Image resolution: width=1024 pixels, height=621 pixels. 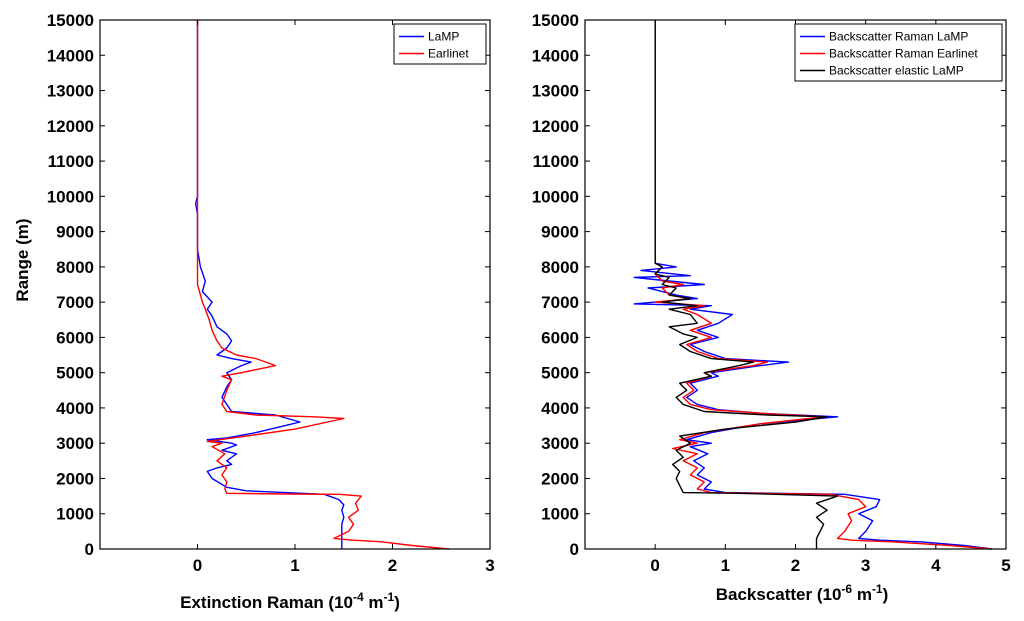 What do you see at coordinates (903, 54) in the screenshot?
I see `legend-entry: Backscatter Raman Earlinet` at bounding box center [903, 54].